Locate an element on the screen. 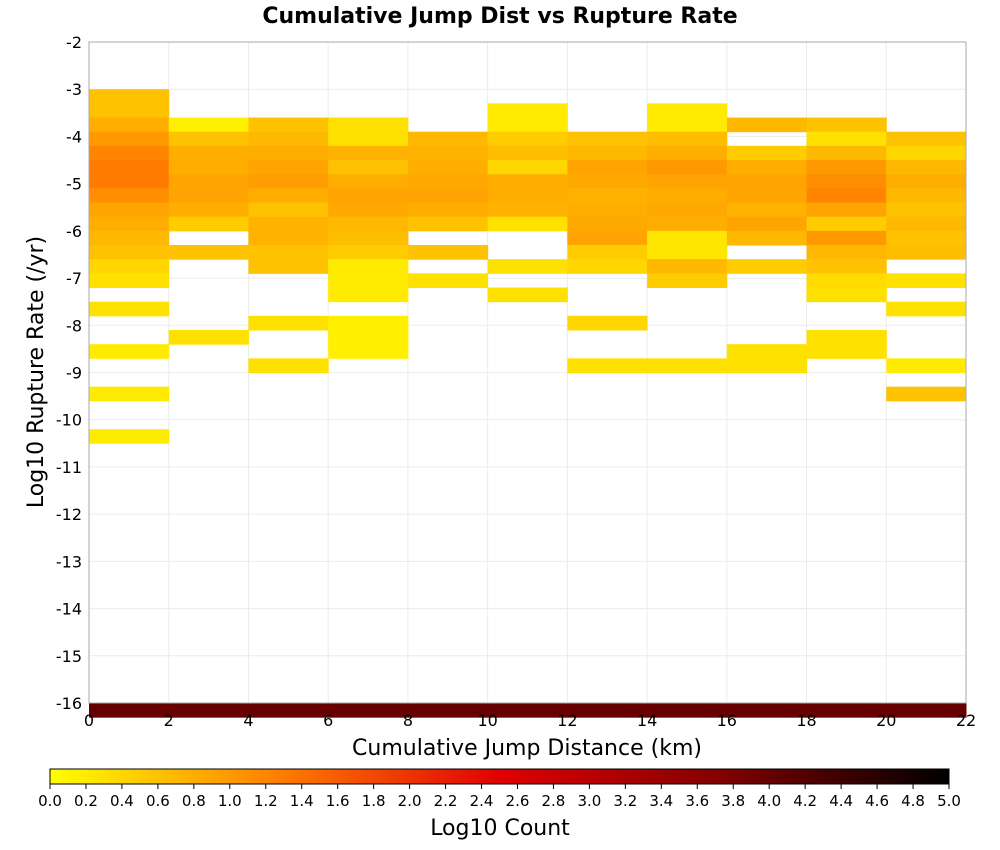 Image resolution: width=1000 pixels, height=850 pixels. colorbar-tick-label: 3.2 is located at coordinates (625, 801).